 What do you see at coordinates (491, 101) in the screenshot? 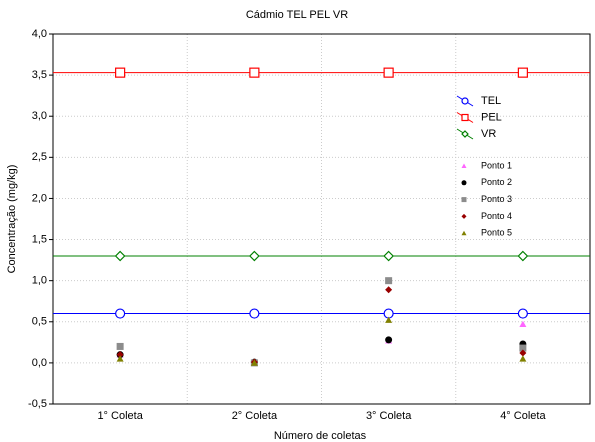
I see `legend-label: TEL` at bounding box center [491, 101].